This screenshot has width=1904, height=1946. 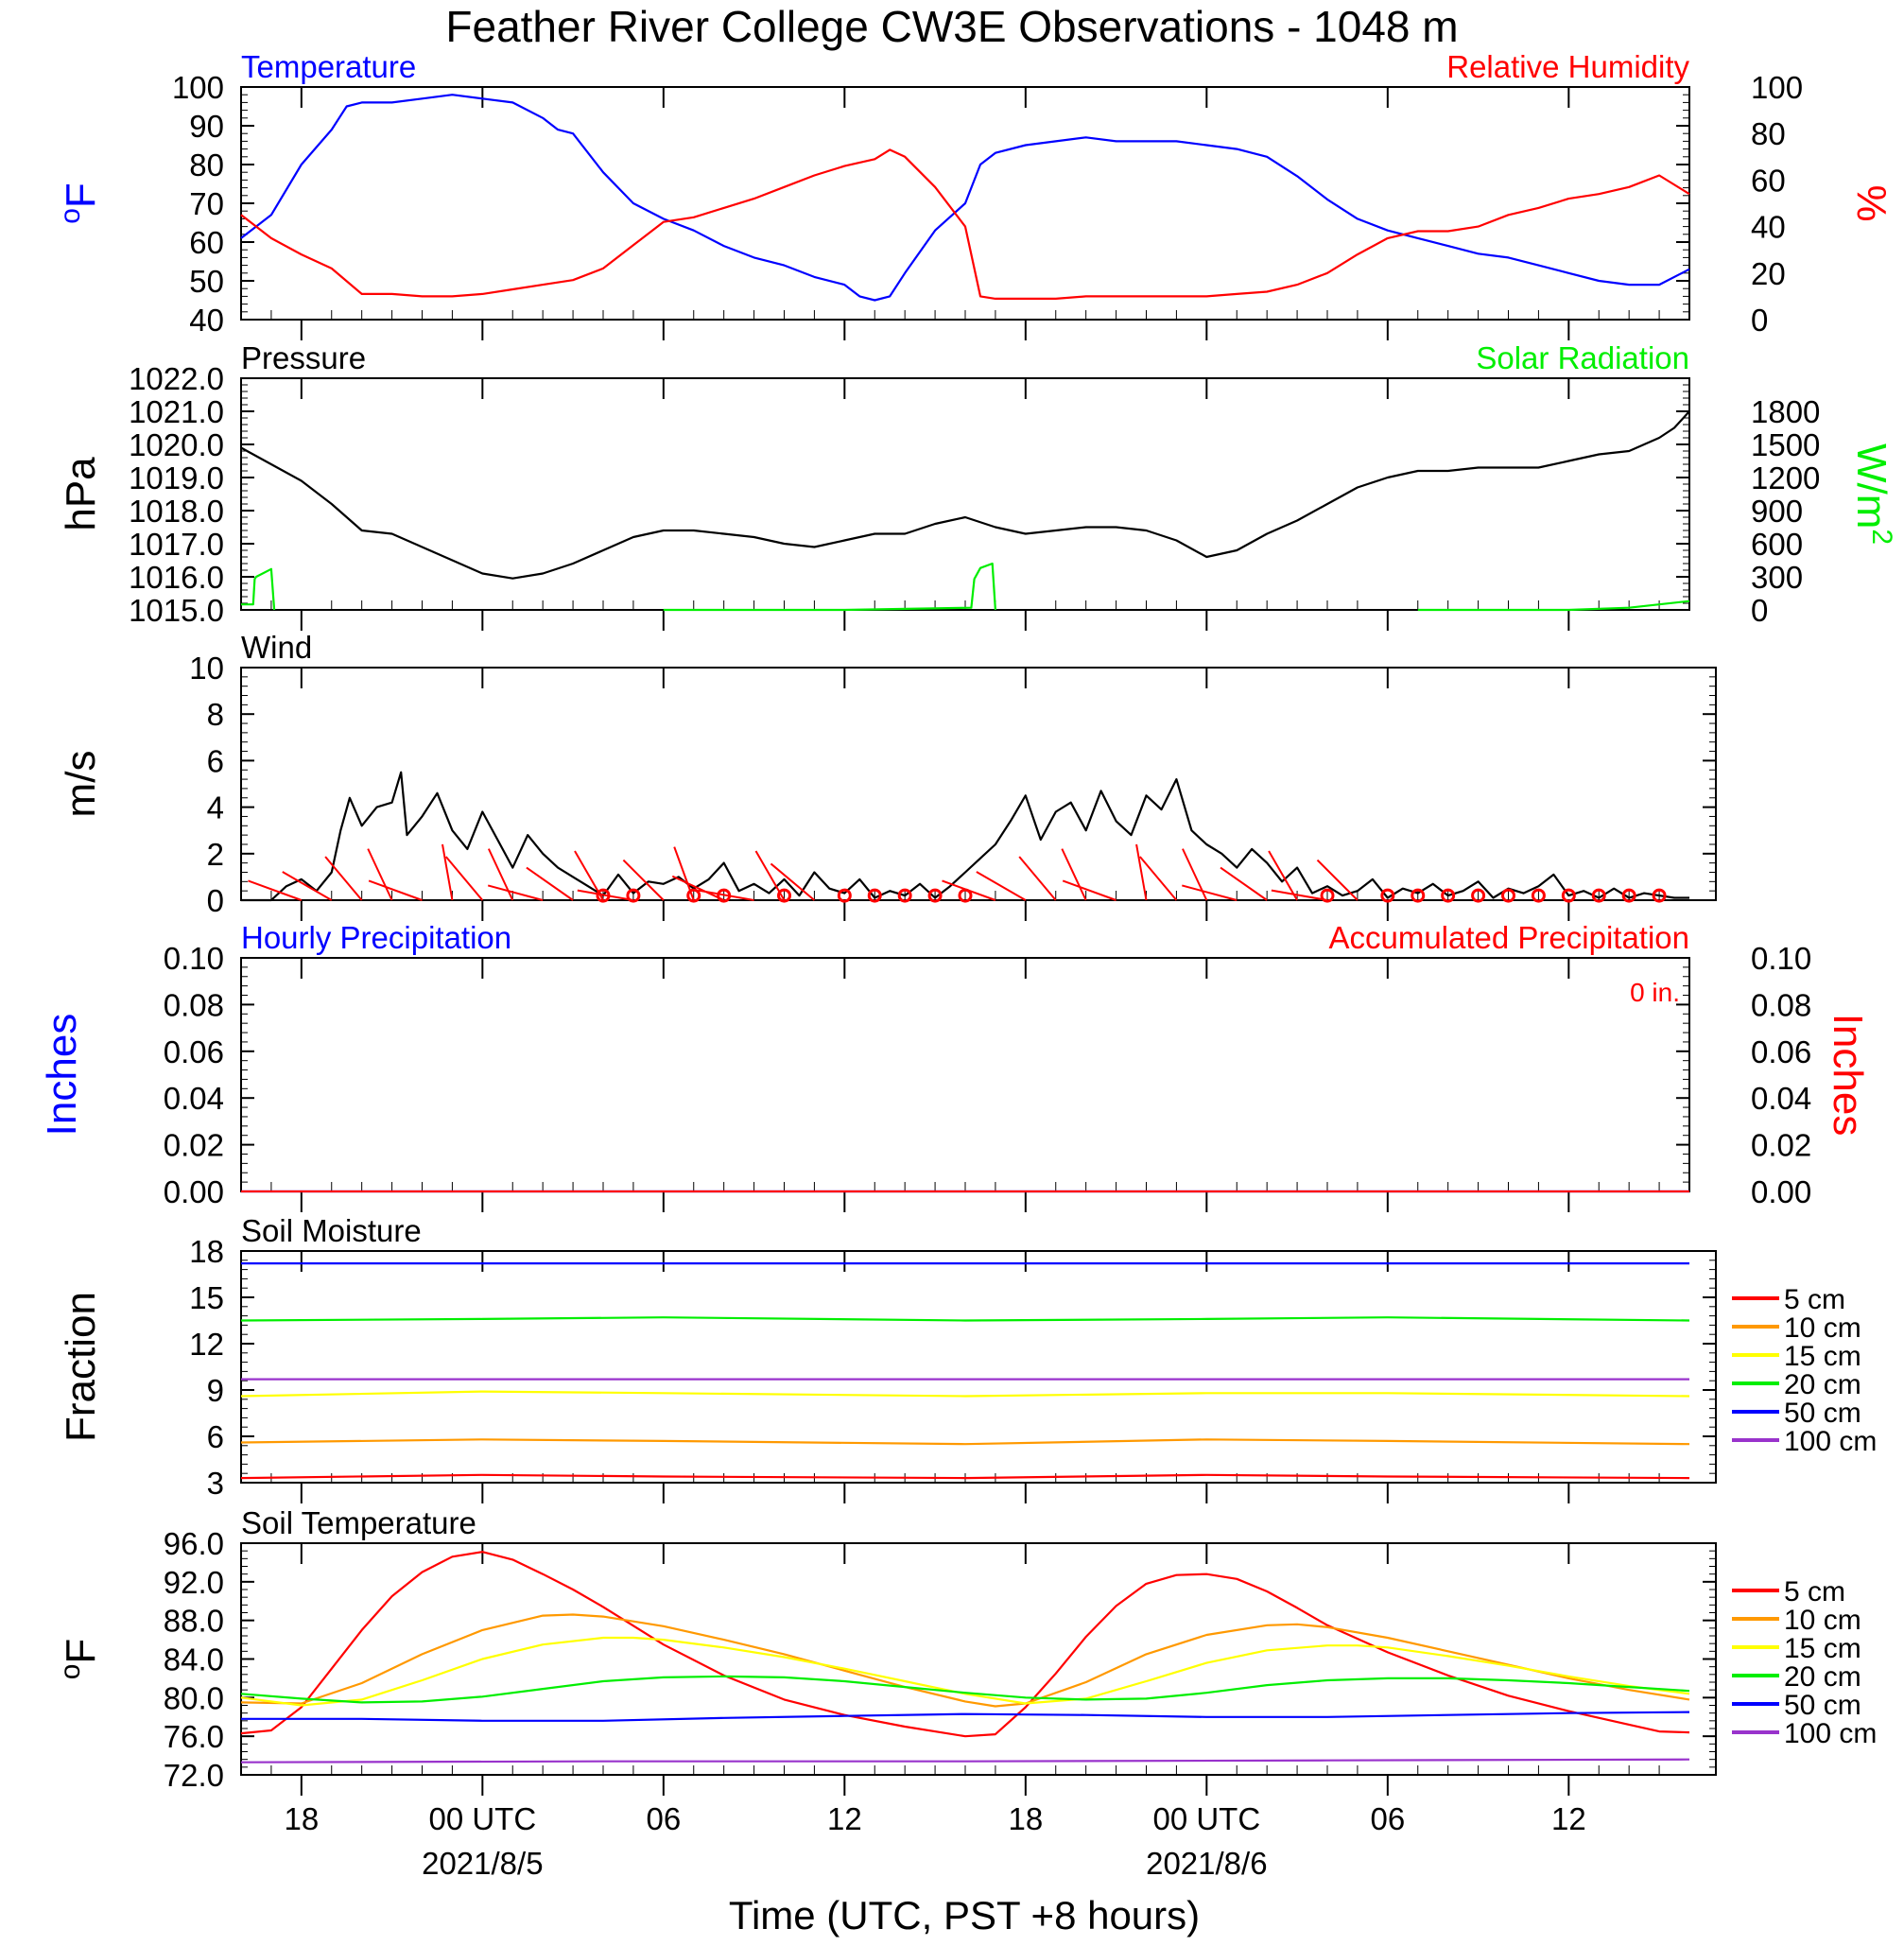 What do you see at coordinates (1781, 1146) in the screenshot?
I see `y-tick-label-right: 0.02` at bounding box center [1781, 1146].